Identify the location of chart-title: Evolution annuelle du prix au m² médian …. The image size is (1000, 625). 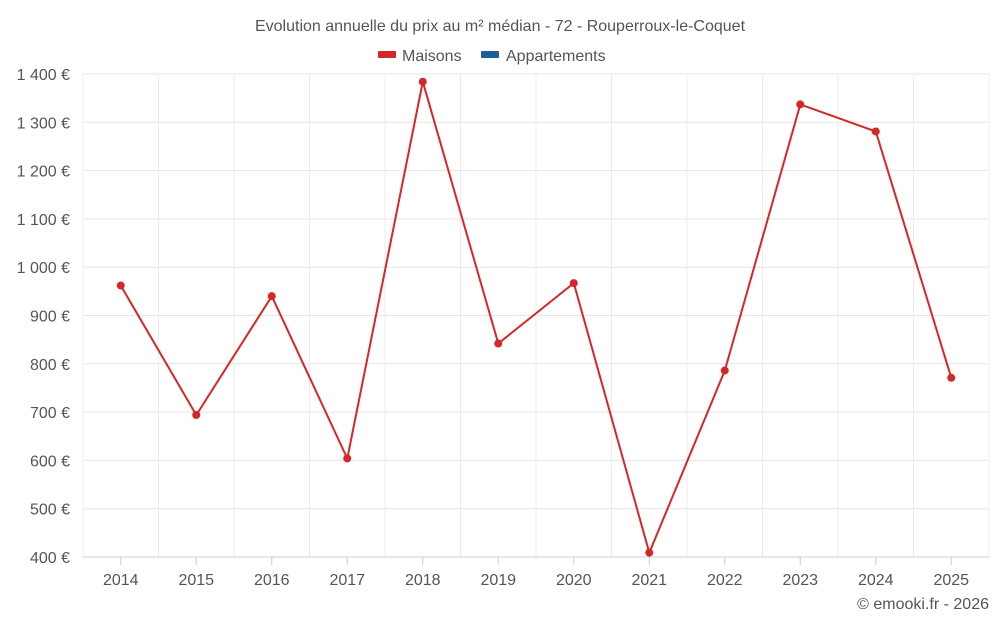
(500, 26).